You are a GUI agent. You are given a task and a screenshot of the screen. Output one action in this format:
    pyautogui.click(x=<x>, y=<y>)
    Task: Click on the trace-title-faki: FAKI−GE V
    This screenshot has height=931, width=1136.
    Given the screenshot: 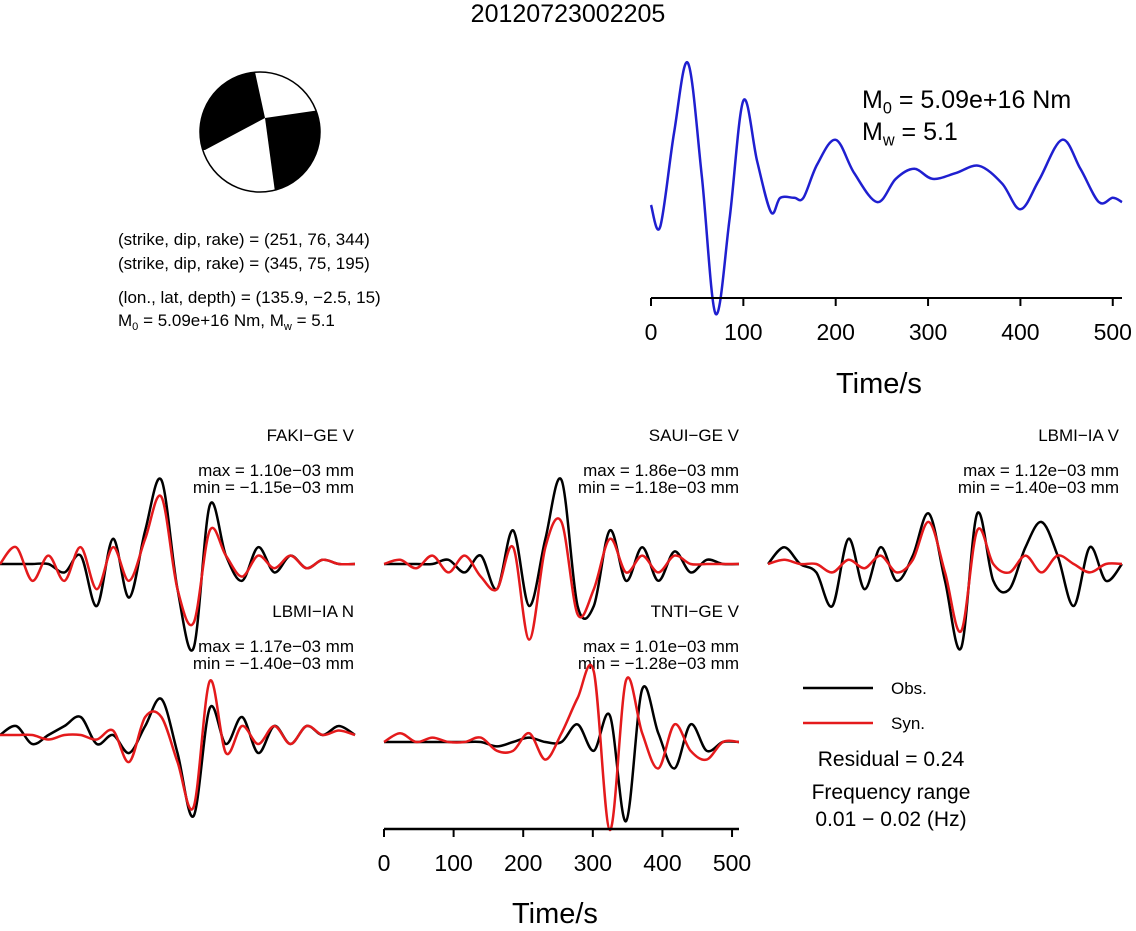 What is the action you would take?
    pyautogui.click(x=310, y=435)
    